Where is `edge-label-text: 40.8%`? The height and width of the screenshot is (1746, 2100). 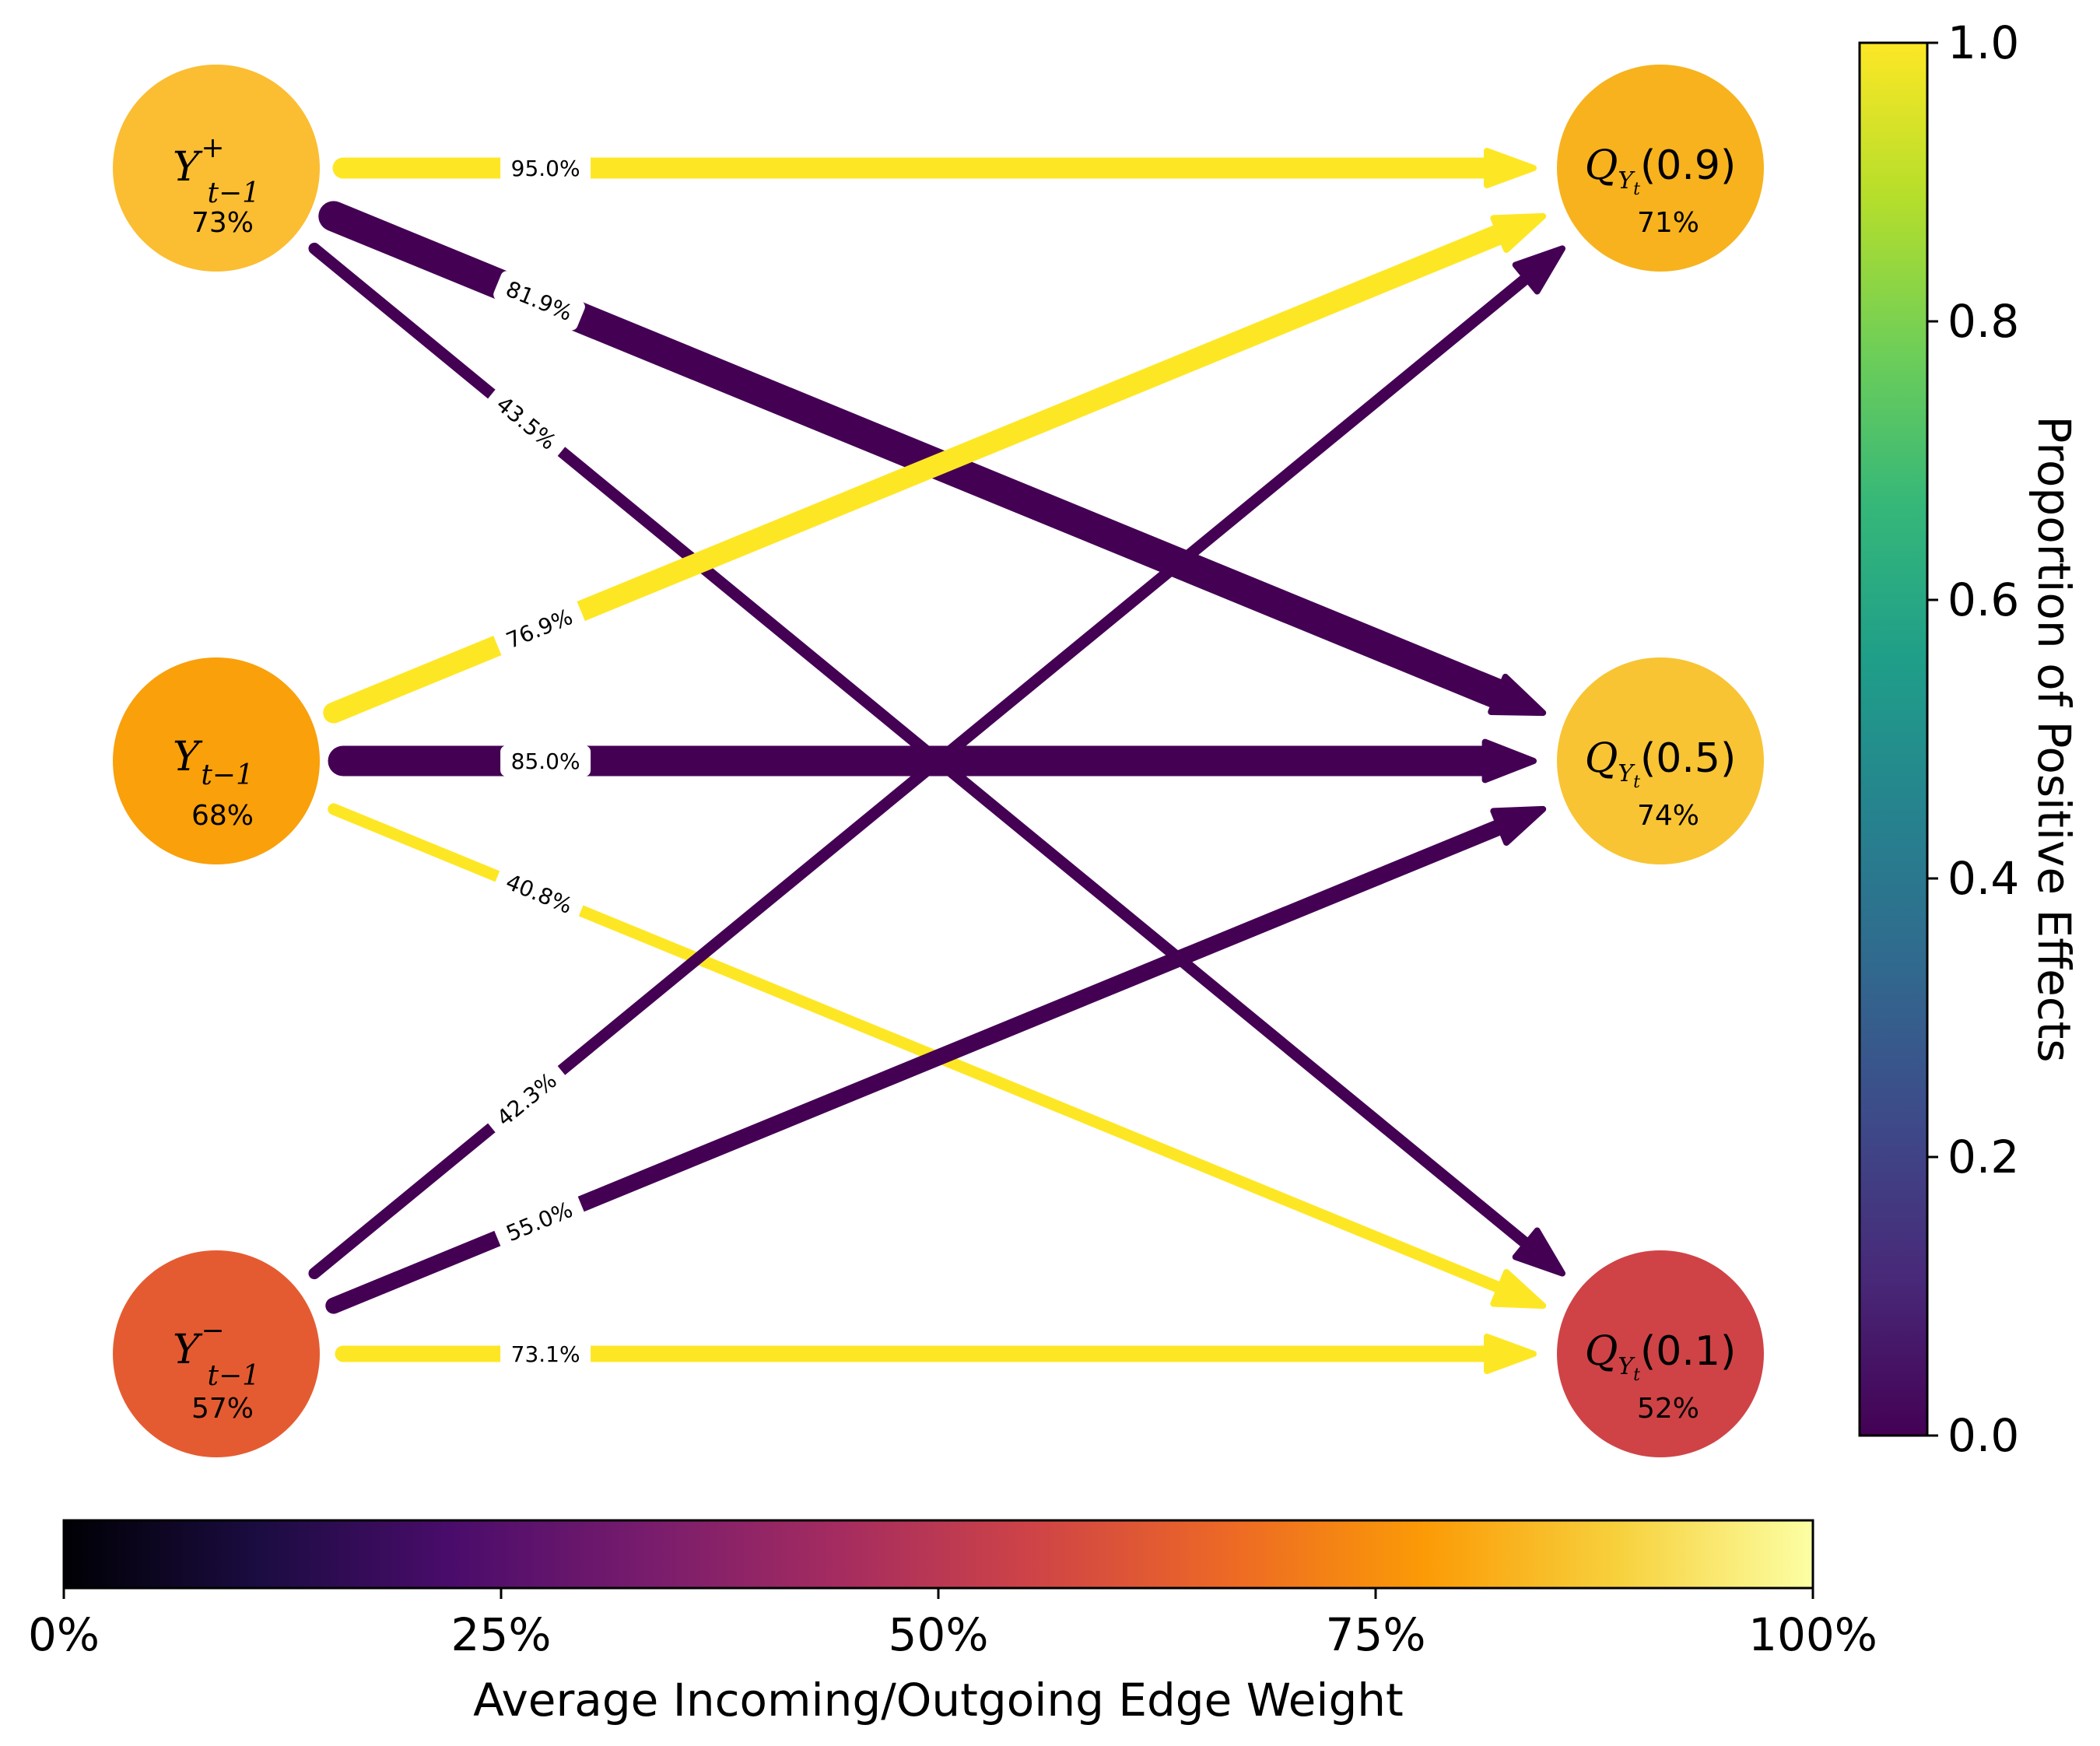
edge-label-text: 40.8% is located at coordinates (539, 894).